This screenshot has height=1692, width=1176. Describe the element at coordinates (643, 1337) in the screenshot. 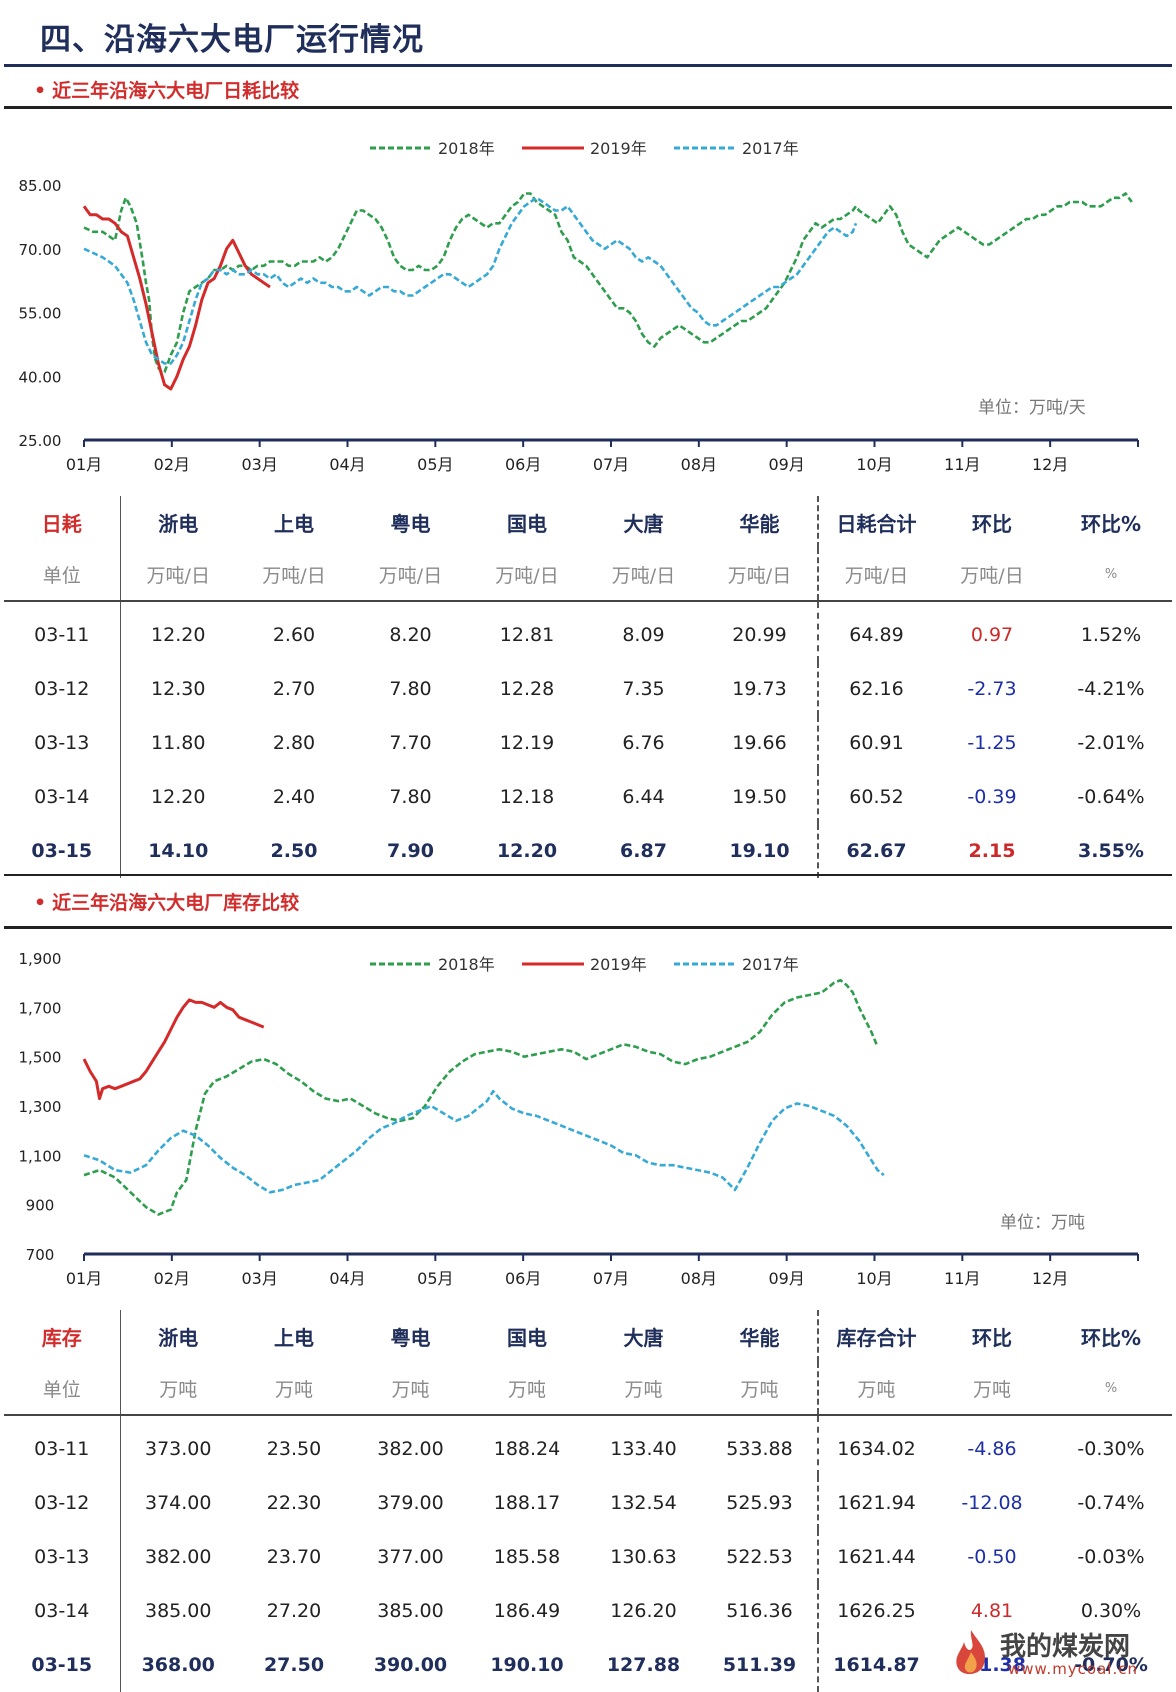

I see `table-cell: 大唐` at that location.